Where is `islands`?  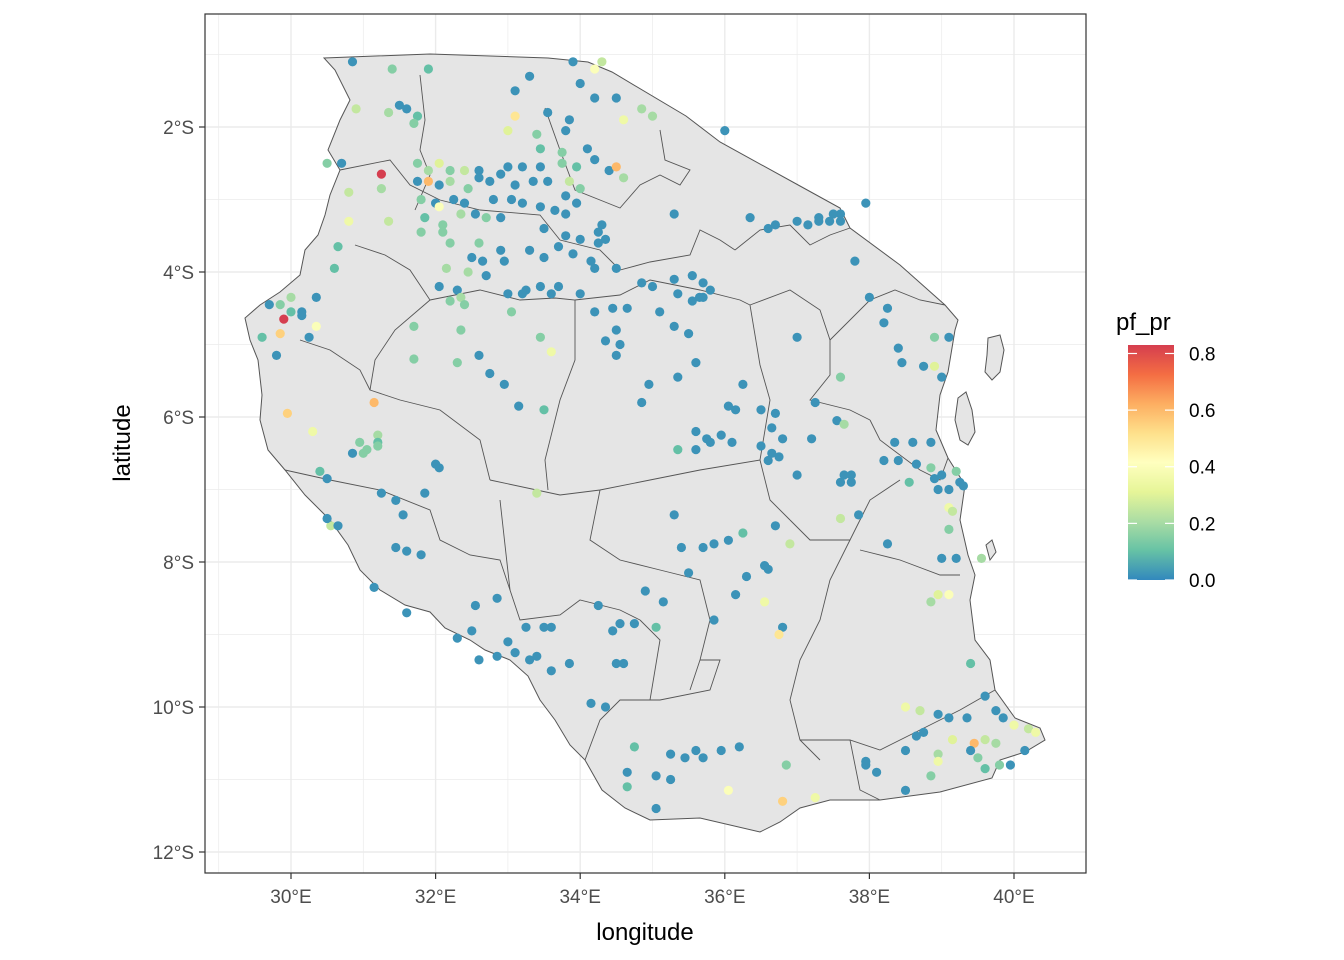
islands is located at coordinates (979, 448).